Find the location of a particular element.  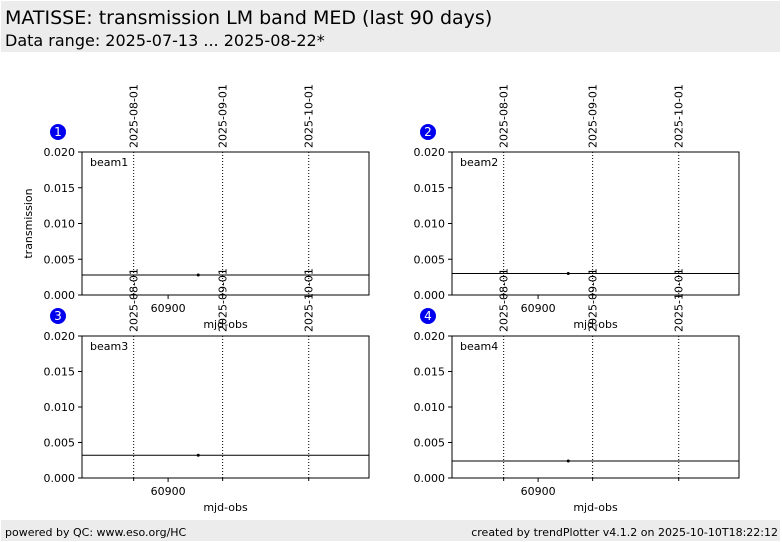

panel1-date-label: 2025-09-01 is located at coordinates (223, 116).